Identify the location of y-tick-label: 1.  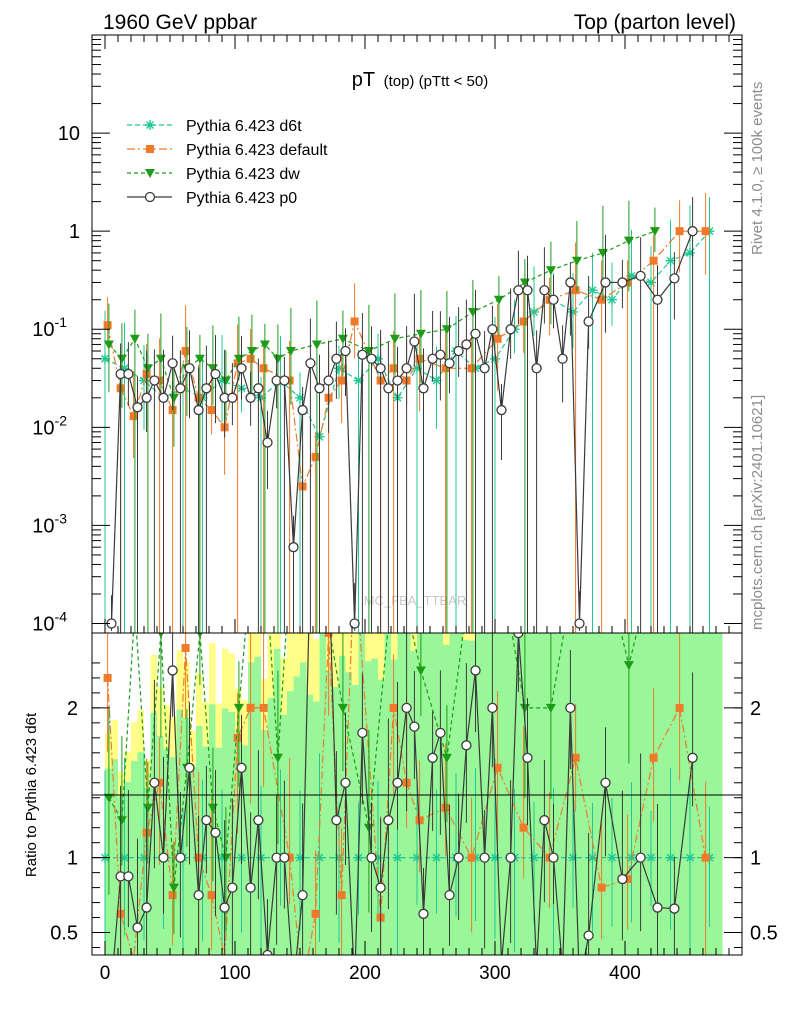
(74, 232).